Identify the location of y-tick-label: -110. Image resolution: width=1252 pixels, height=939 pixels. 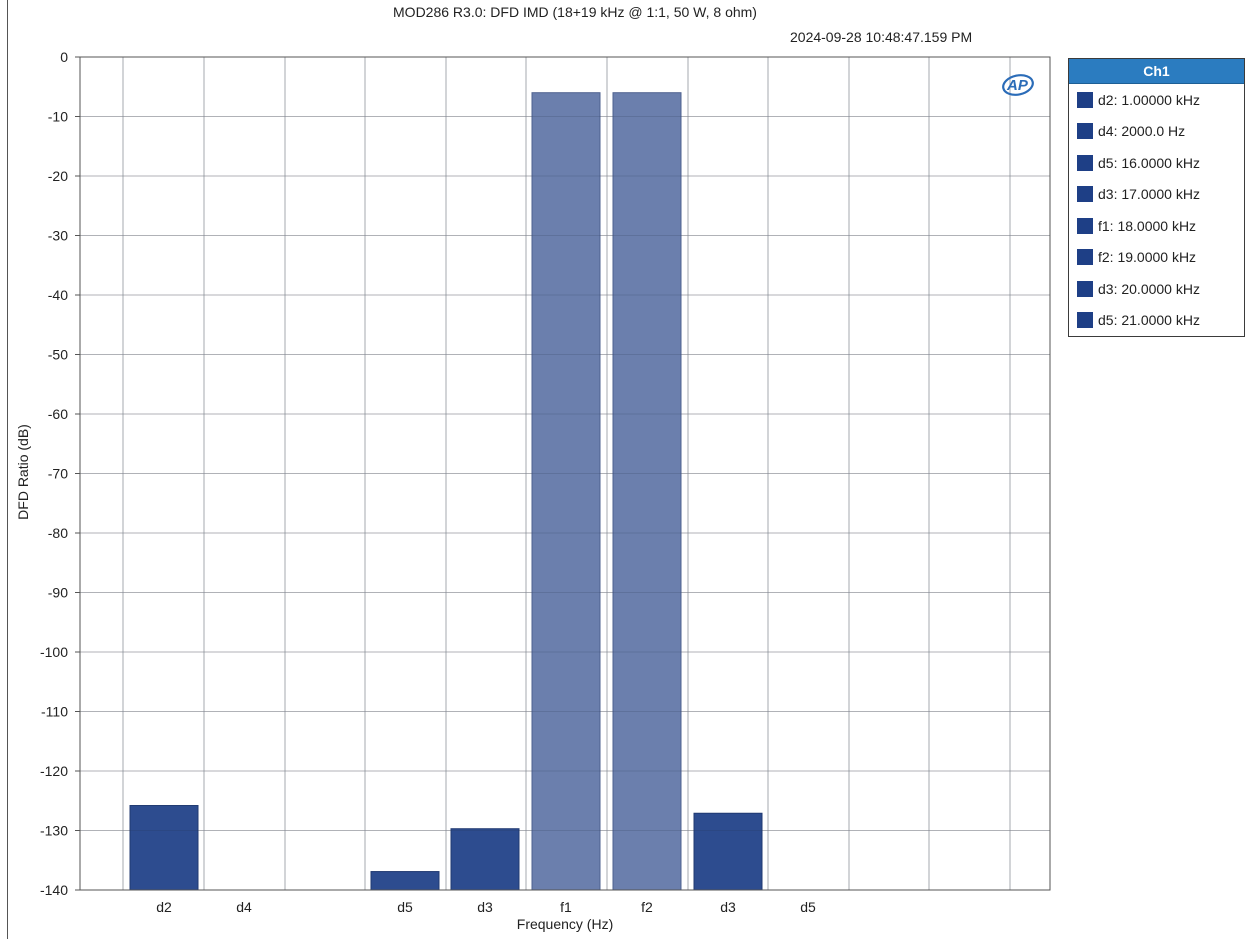
(54, 712).